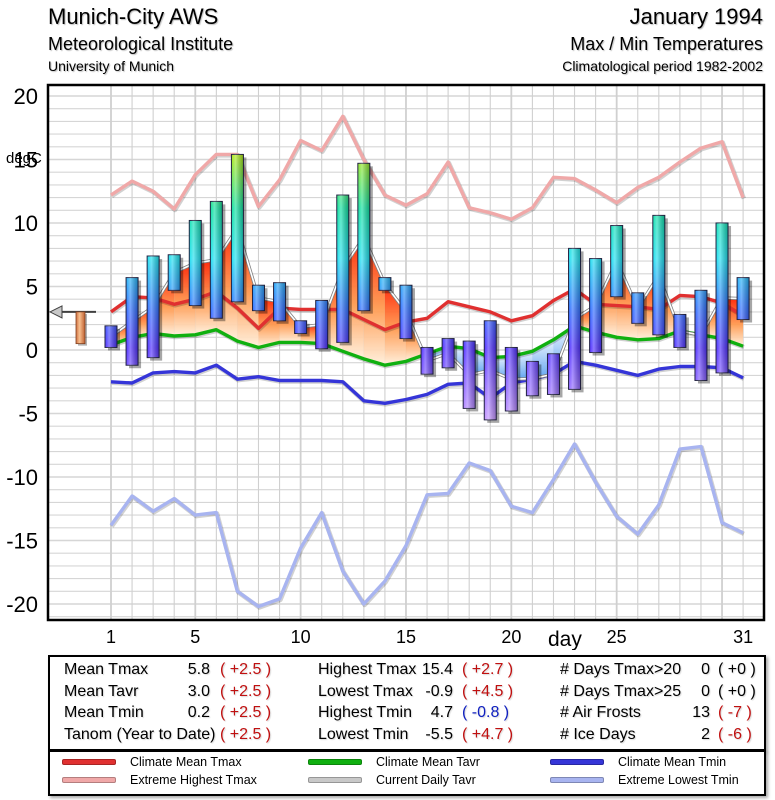 This screenshot has height=800, width=775. Describe the element at coordinates (104, 712) in the screenshot. I see `stat-label: Mean Tmin` at that location.